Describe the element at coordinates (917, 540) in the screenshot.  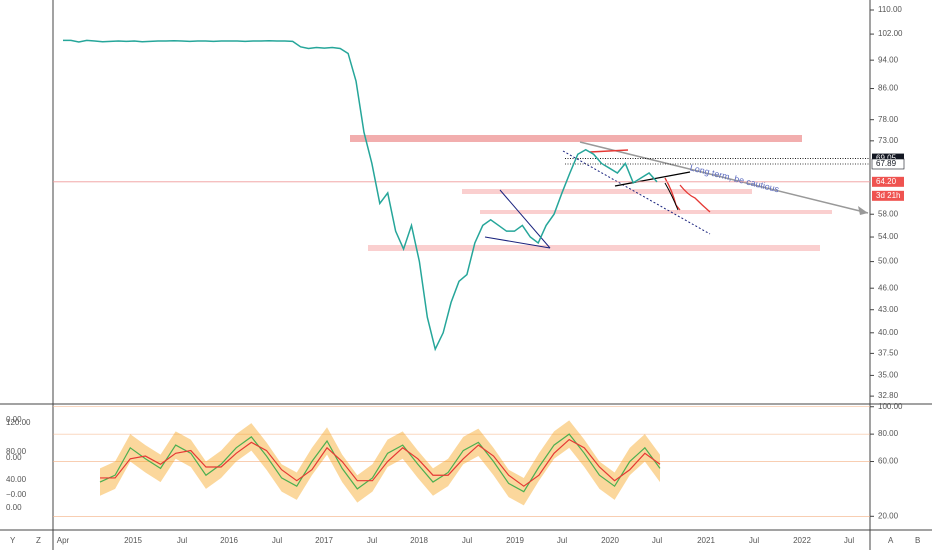
I see `bottom-right-button: B` at that location.